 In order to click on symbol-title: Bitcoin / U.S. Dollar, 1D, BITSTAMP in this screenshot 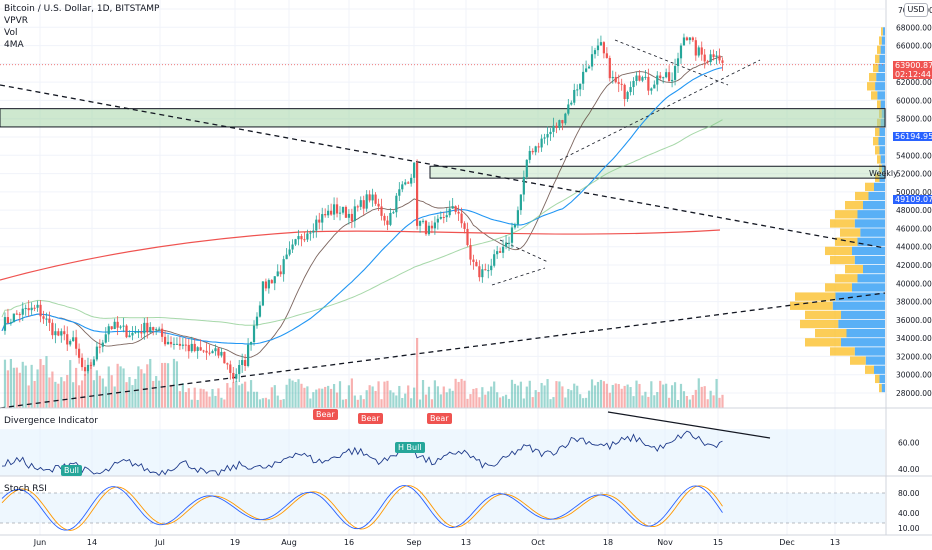, I will do `click(82, 9)`.